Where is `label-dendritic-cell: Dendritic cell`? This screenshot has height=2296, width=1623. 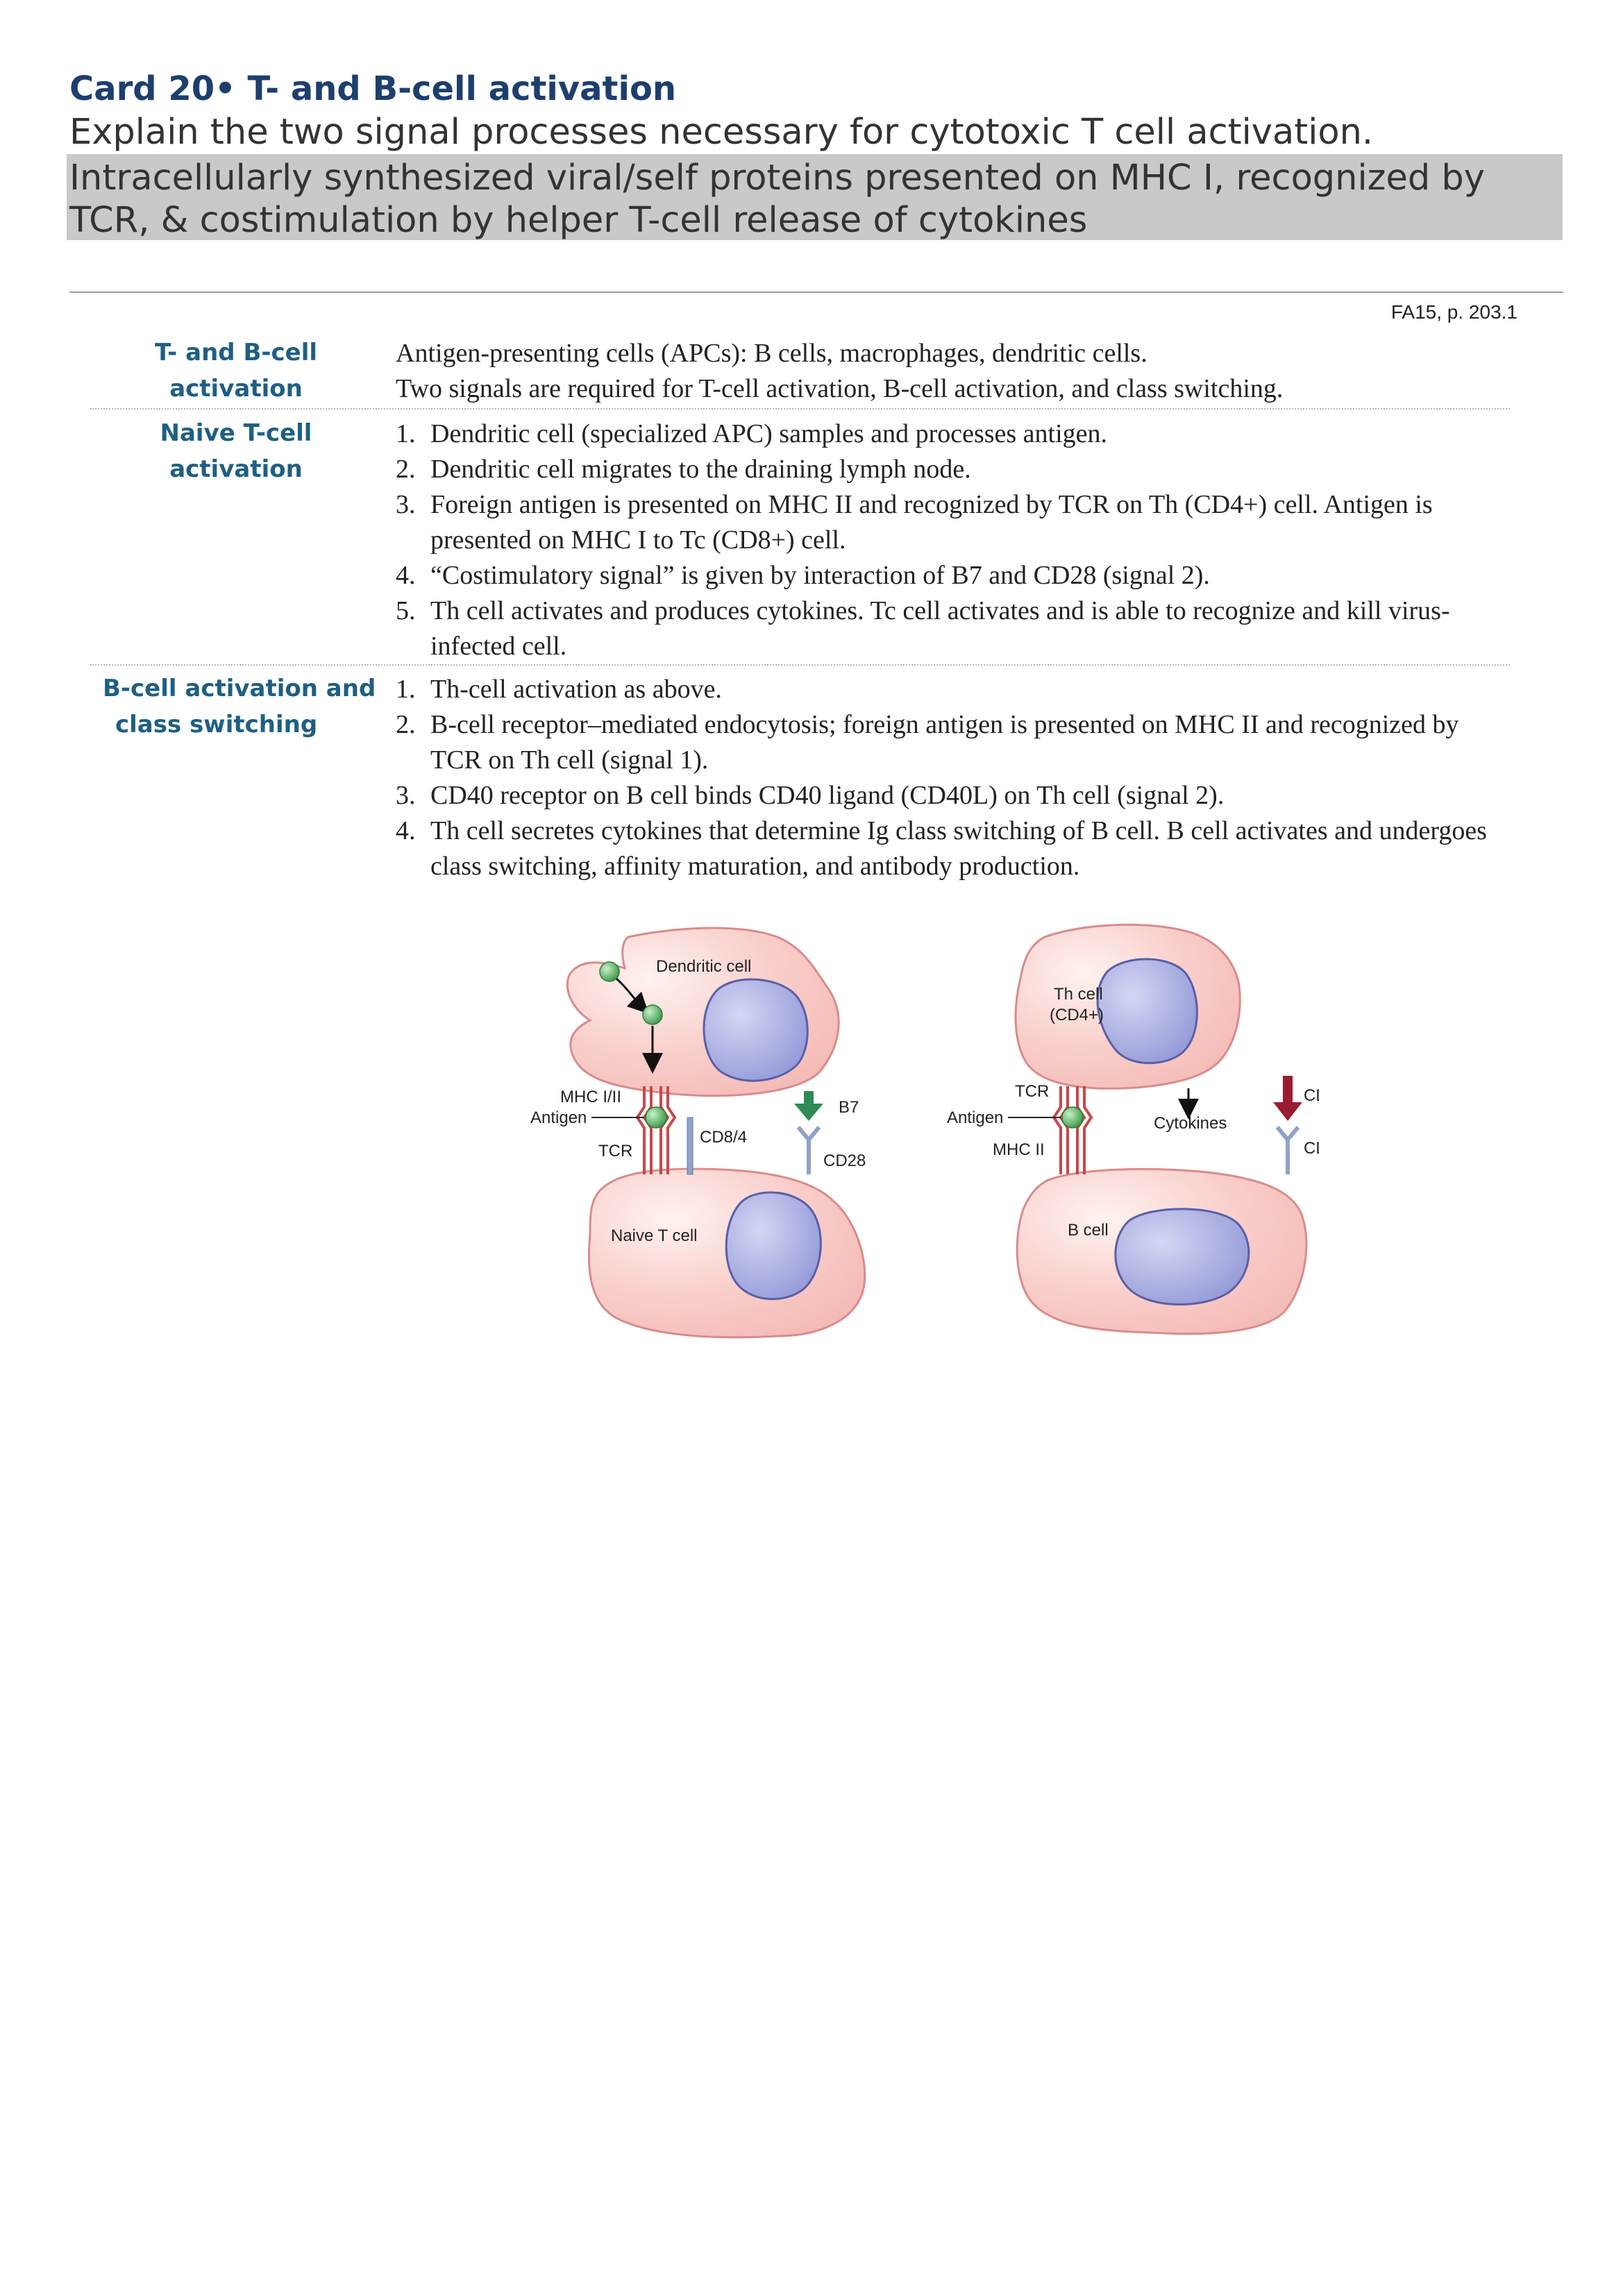
label-dendritic-cell: Dendritic cell is located at coordinates (703, 967).